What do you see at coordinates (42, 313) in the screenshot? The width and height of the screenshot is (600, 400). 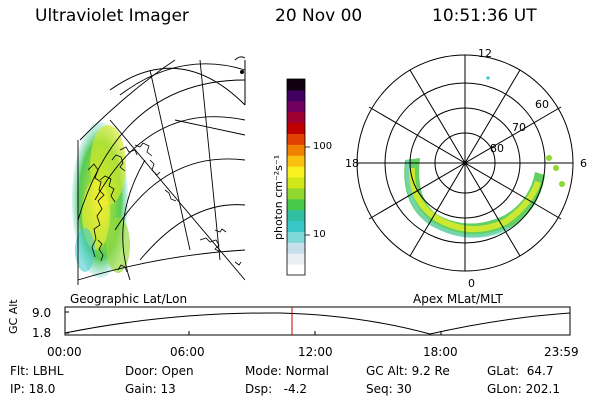 I see `altitude-ytick-high: 9.0` at bounding box center [42, 313].